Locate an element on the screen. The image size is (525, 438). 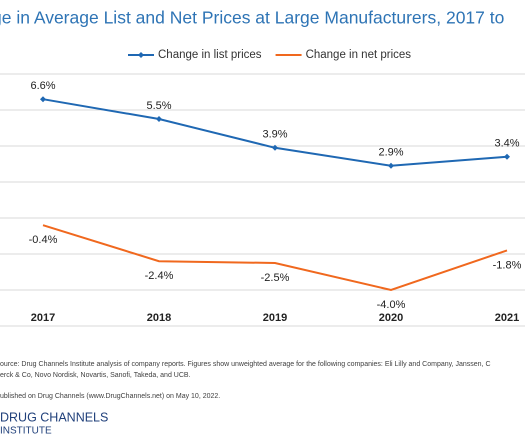
series-line is located at coordinates (275, 258).